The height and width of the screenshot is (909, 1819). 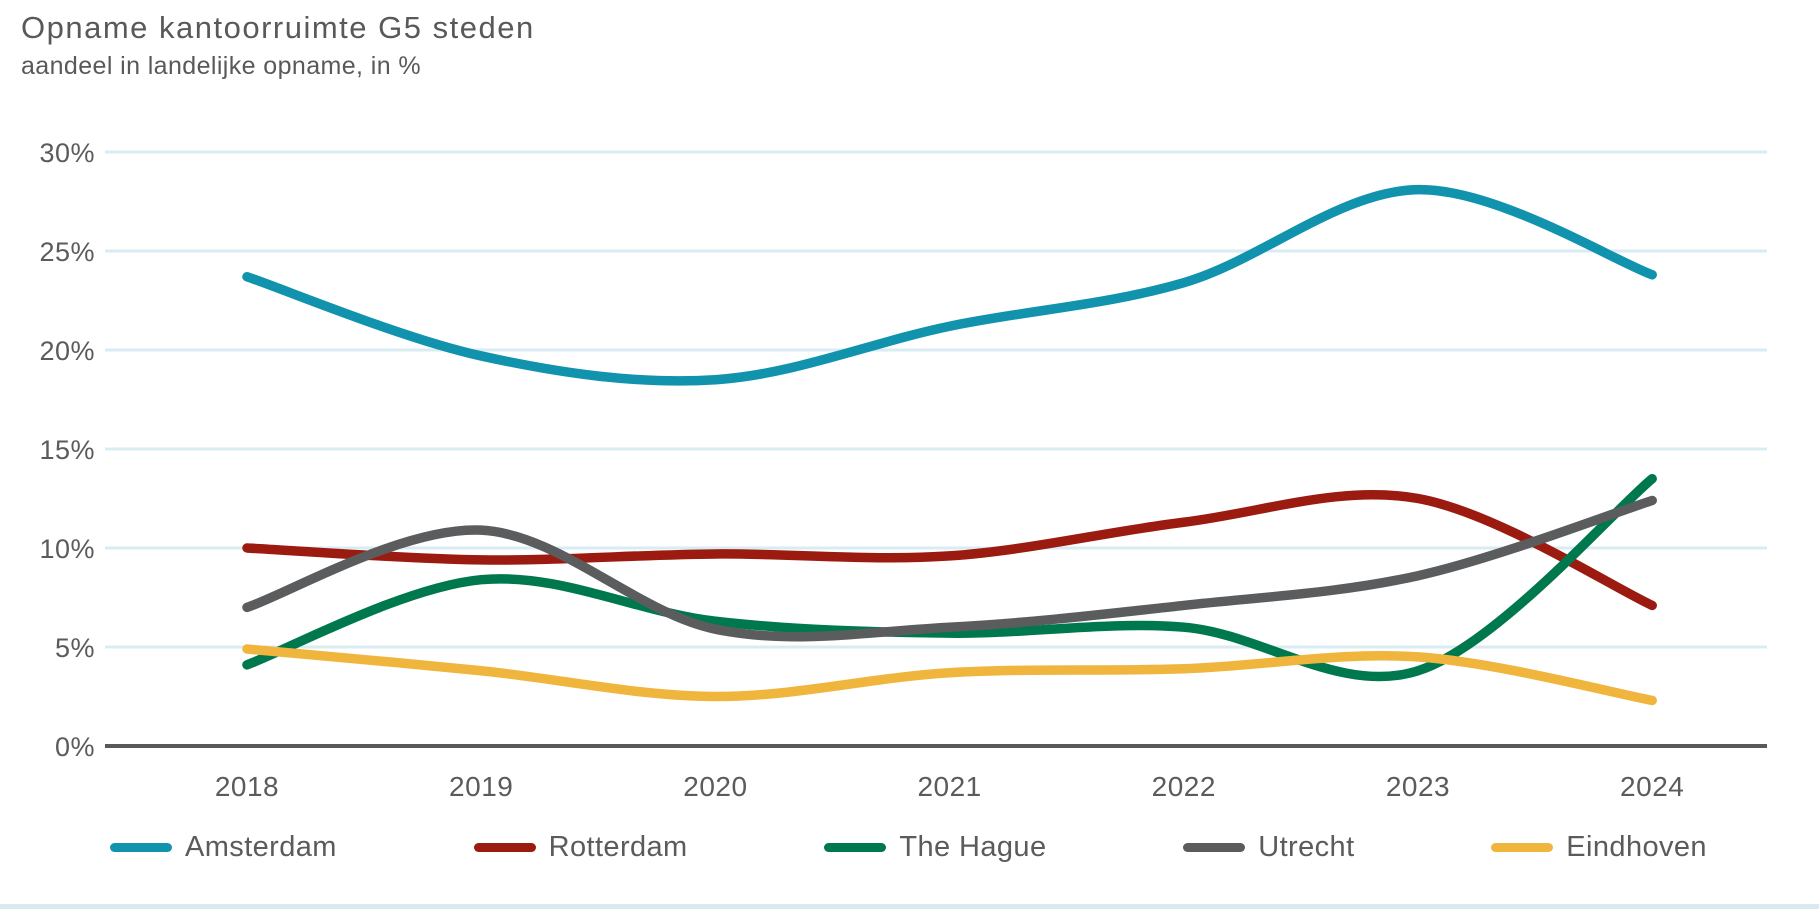 What do you see at coordinates (1214, 847) in the screenshot?
I see `legend-swatch-utrecht` at bounding box center [1214, 847].